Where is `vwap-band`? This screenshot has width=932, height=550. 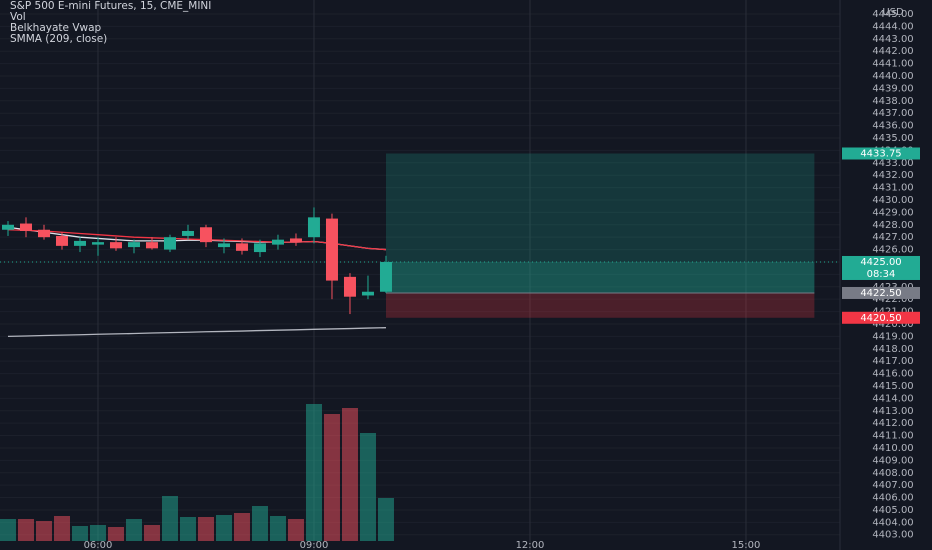
vwap-band is located at coordinates (196, 332).